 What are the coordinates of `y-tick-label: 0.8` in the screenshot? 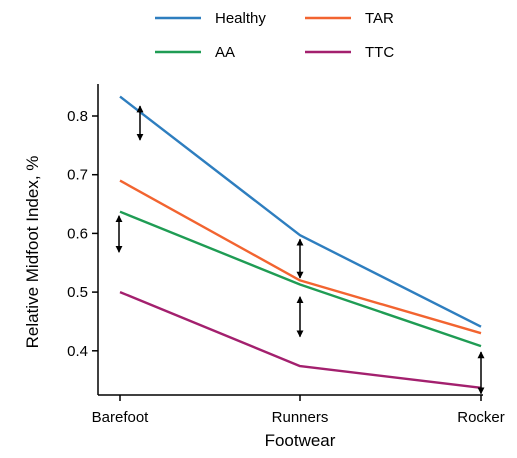 It's located at (77, 116).